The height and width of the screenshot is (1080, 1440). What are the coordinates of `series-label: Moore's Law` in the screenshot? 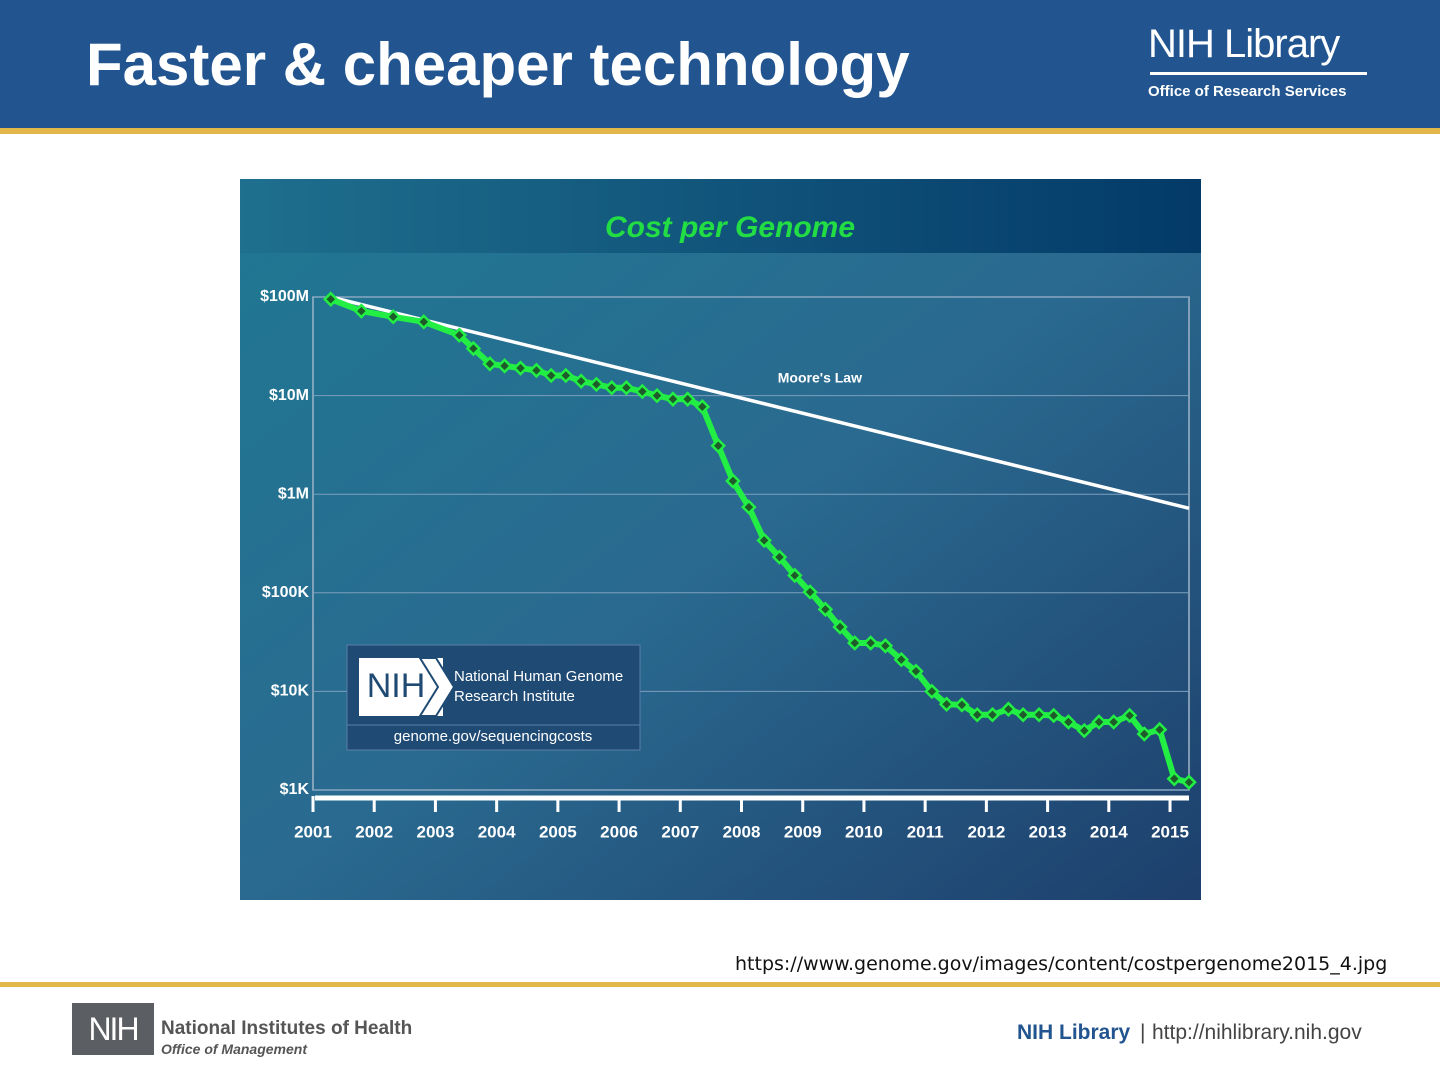 It's located at (820, 377).